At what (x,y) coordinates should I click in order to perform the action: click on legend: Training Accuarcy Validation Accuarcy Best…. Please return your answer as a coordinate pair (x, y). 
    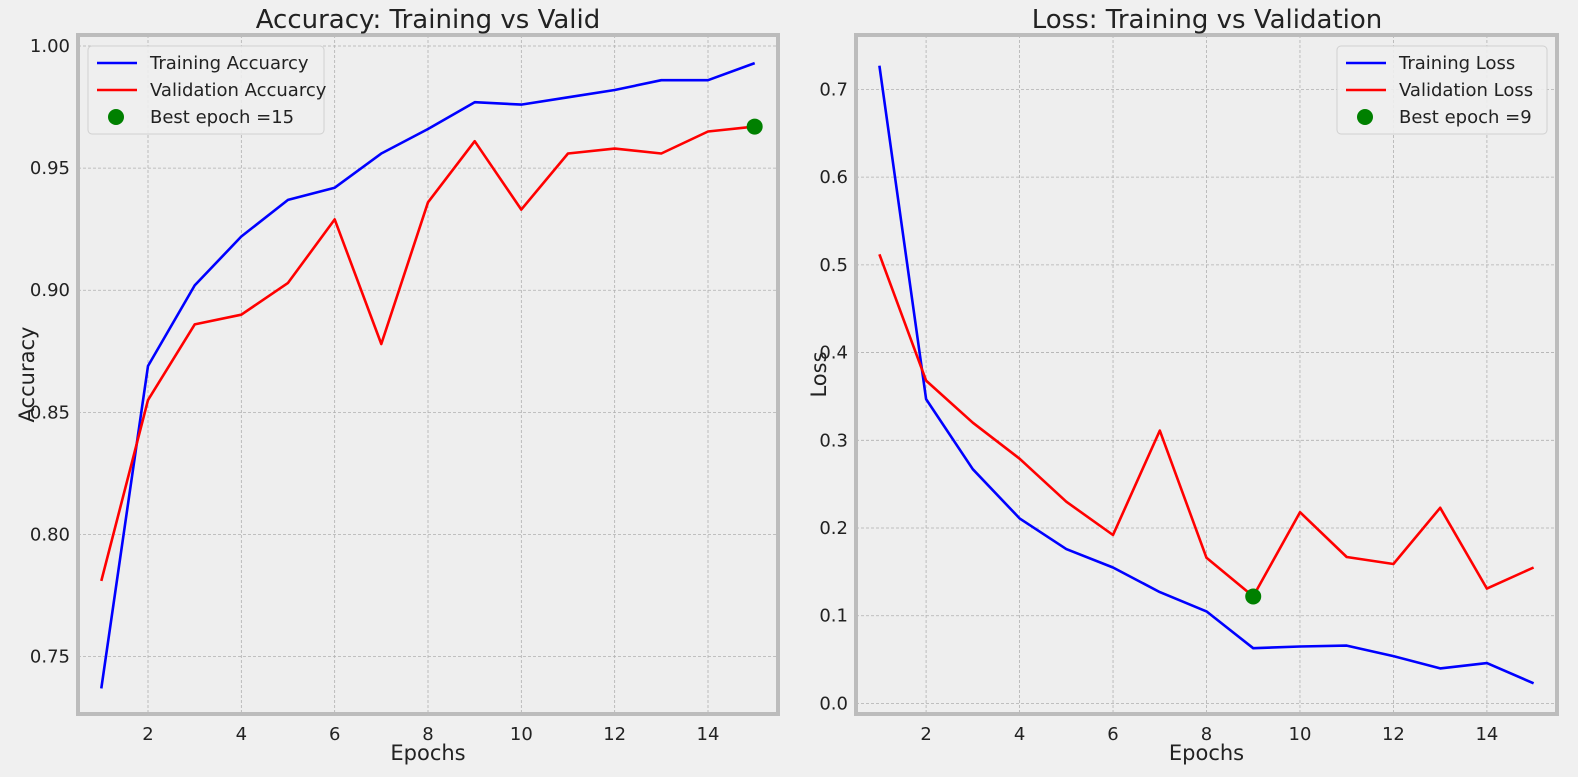
    Looking at the image, I should click on (207, 90).